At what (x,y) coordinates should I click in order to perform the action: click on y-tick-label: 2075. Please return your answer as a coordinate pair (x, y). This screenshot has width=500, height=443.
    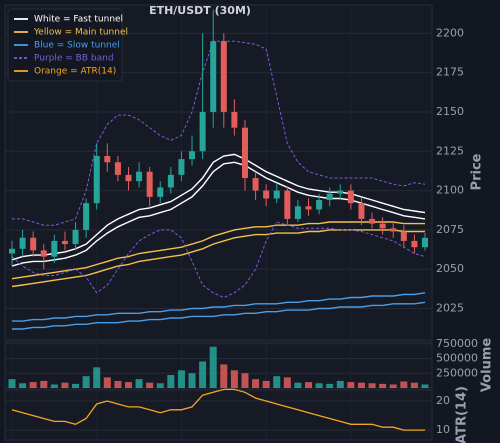
    Looking at the image, I should click on (450, 229).